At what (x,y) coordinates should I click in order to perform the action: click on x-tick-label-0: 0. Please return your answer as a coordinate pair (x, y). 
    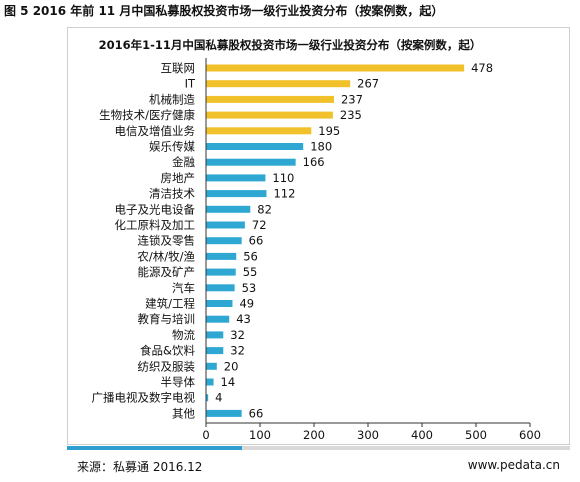
    Looking at the image, I should click on (205, 435).